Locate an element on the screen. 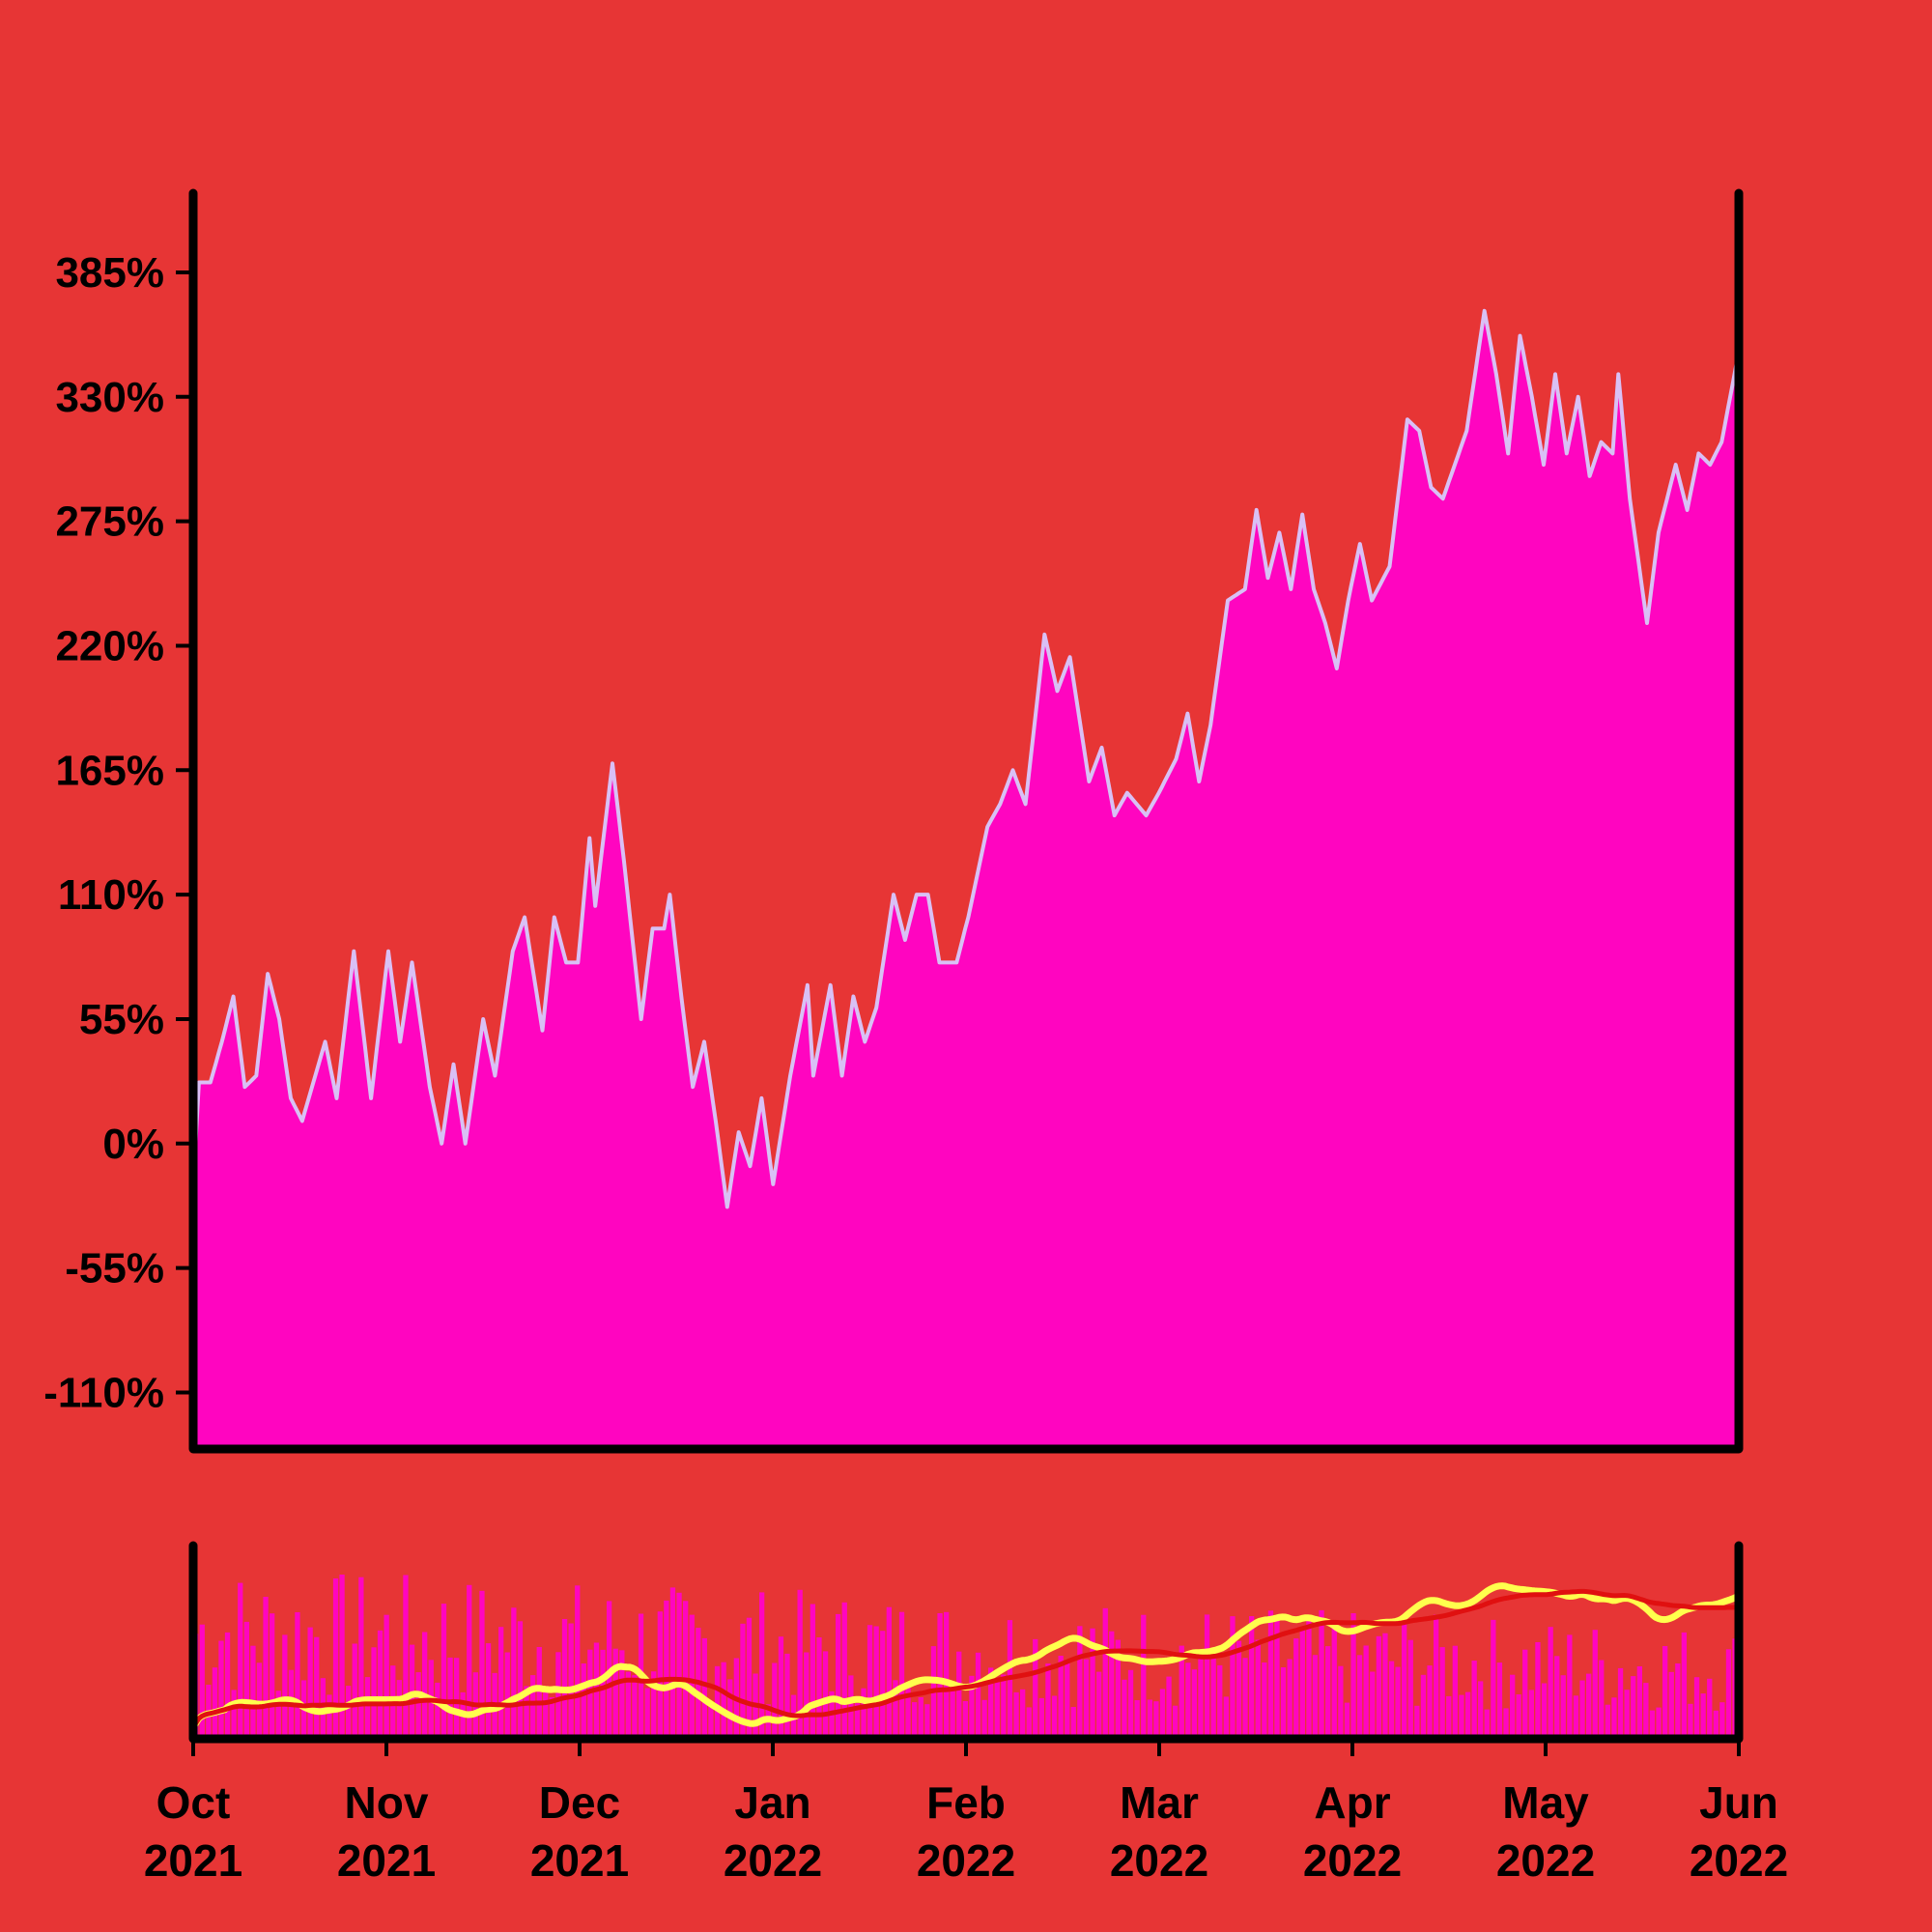 The height and width of the screenshot is (1932, 1932). y-tick-label: -55% is located at coordinates (114, 1269).